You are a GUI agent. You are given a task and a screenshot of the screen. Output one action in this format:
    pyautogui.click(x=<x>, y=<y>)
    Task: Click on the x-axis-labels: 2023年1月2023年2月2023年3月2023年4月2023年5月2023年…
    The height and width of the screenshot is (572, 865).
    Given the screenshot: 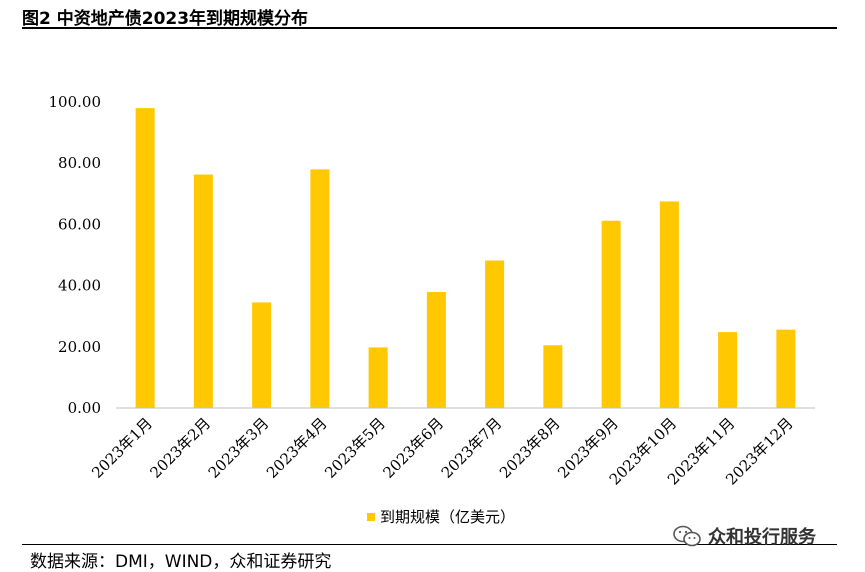 What is the action you would take?
    pyautogui.click(x=442, y=451)
    